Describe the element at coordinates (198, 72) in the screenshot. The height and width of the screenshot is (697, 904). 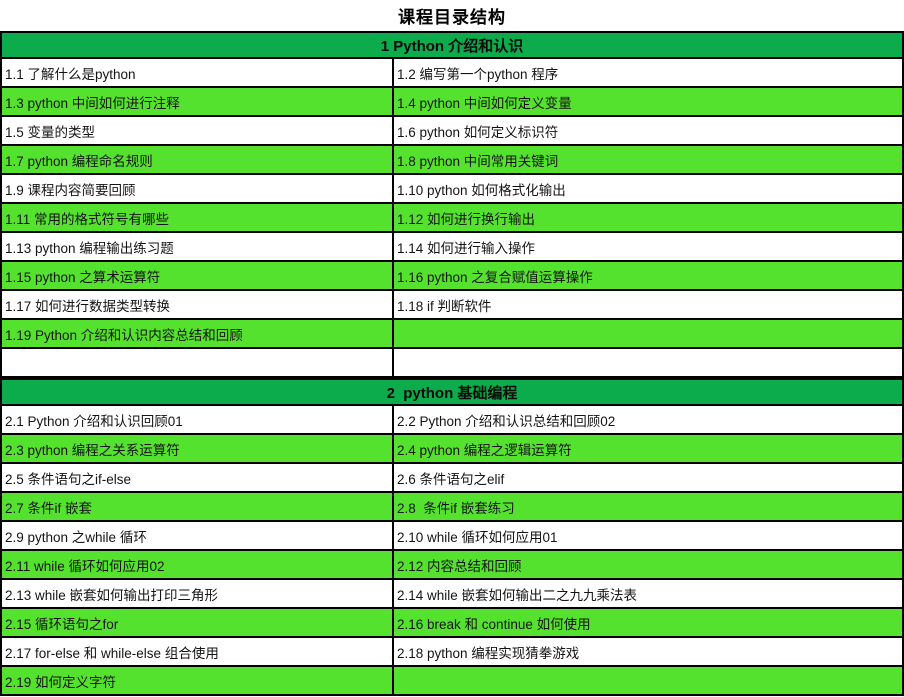
I see `lesson-cell: 1.1 了解什么是python` at that location.